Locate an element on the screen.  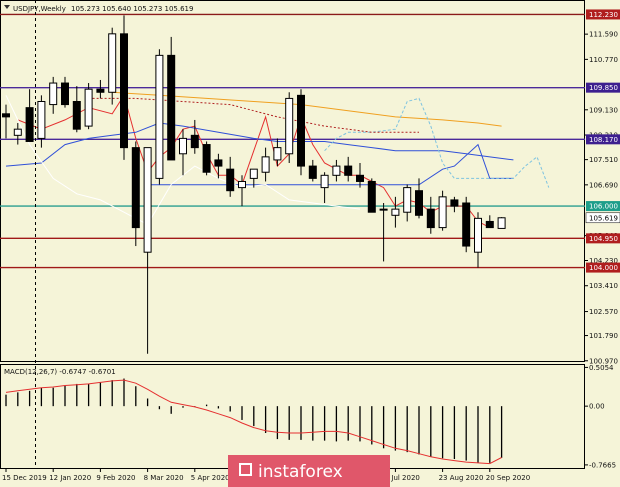
time-tick-label: 5 Apr 2020 is located at coordinates (210, 478).